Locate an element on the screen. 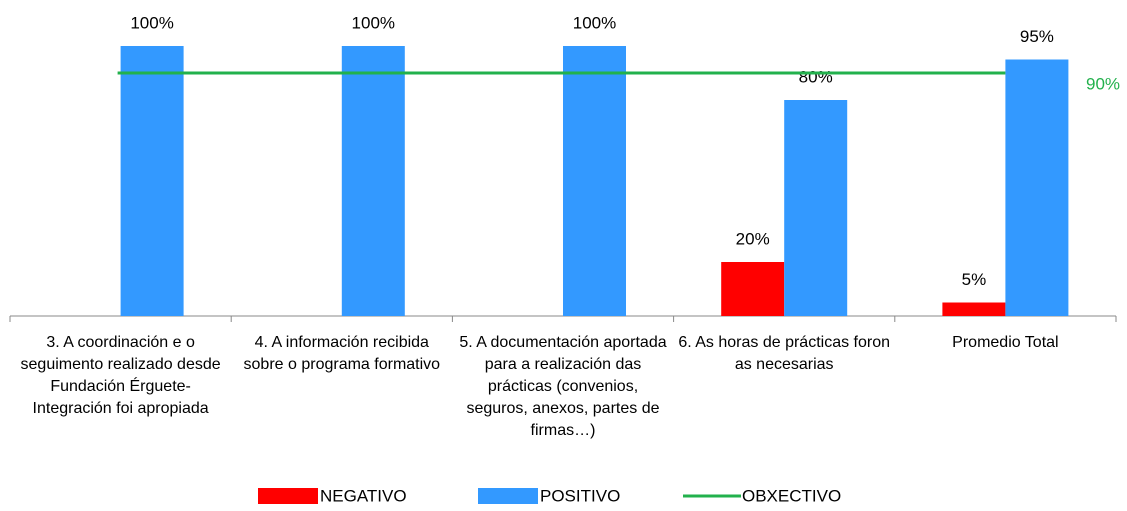  legend-label: OBXECTIVO is located at coordinates (791, 495).